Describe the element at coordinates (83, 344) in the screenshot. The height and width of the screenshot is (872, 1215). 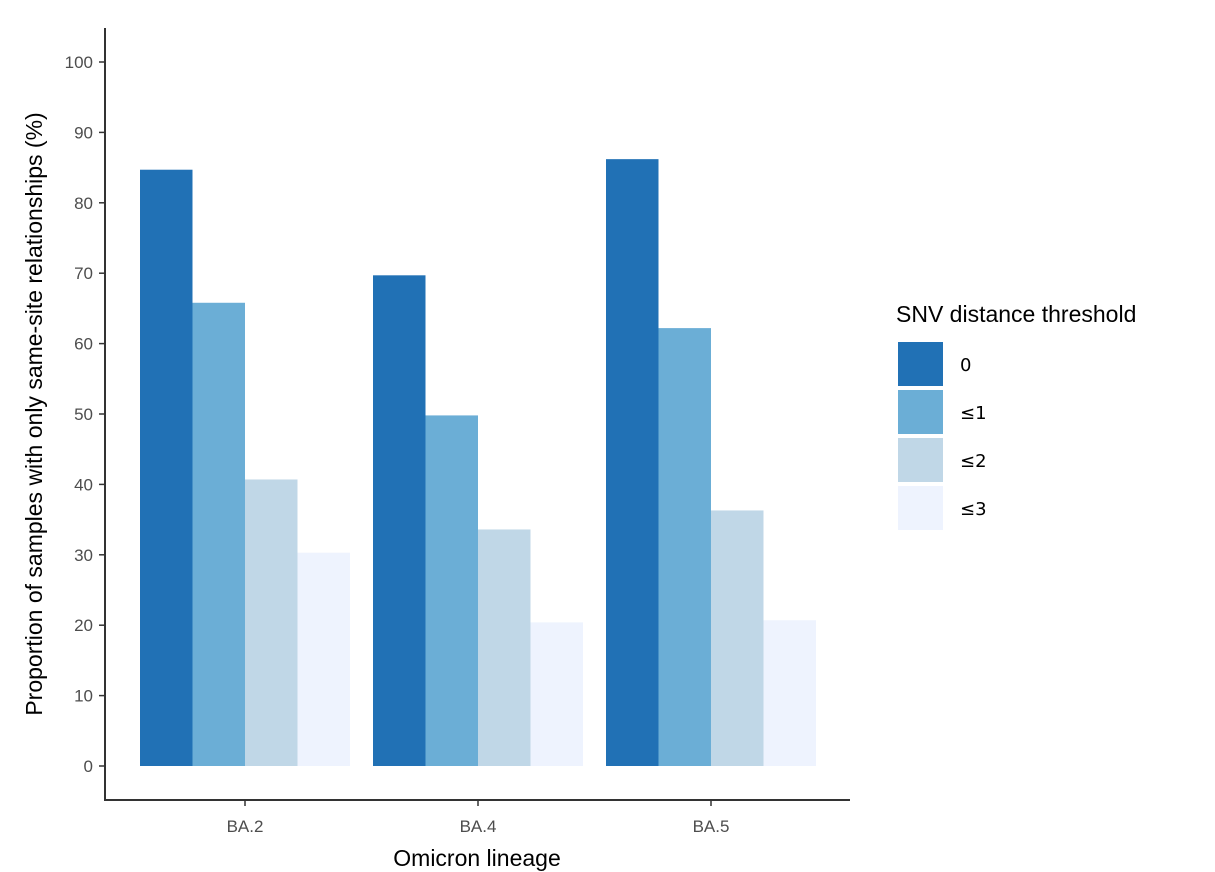
I see `y-tick-label: 60` at that location.